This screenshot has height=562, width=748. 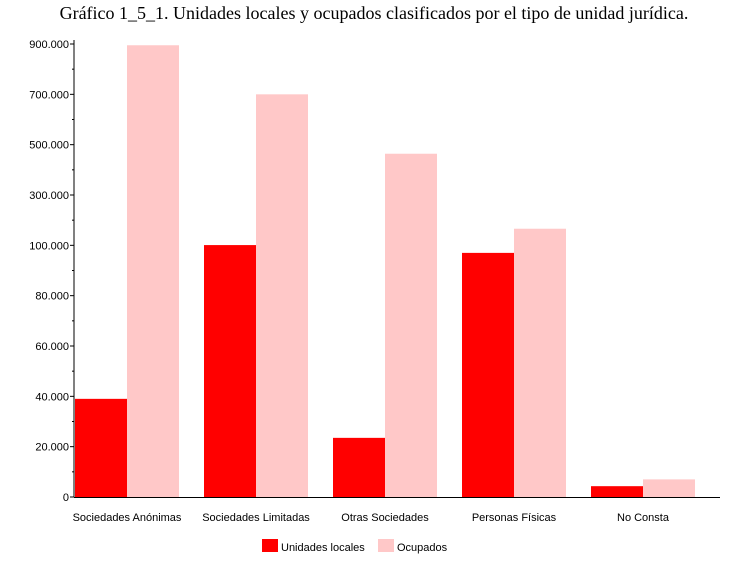 What do you see at coordinates (49, 246) in the screenshot?
I see `y-tick-label: 100.000` at bounding box center [49, 246].